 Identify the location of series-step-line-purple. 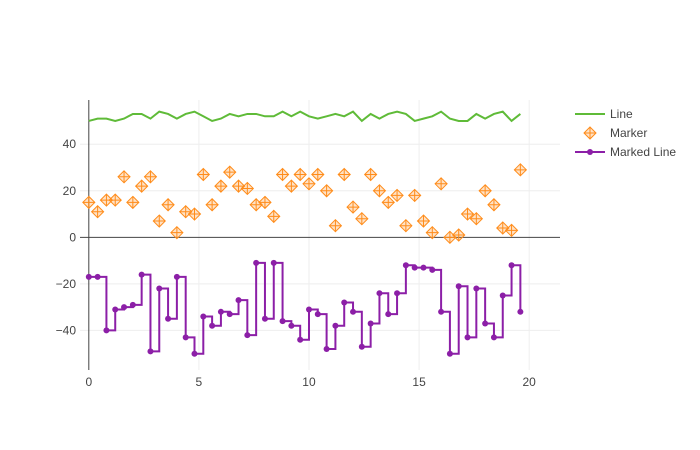
(305, 308).